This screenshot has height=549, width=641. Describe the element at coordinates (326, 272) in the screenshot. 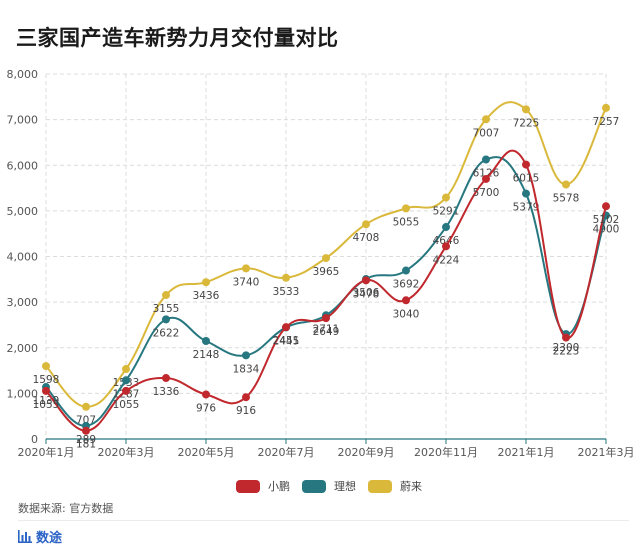

I see `data-label: 3965` at that location.